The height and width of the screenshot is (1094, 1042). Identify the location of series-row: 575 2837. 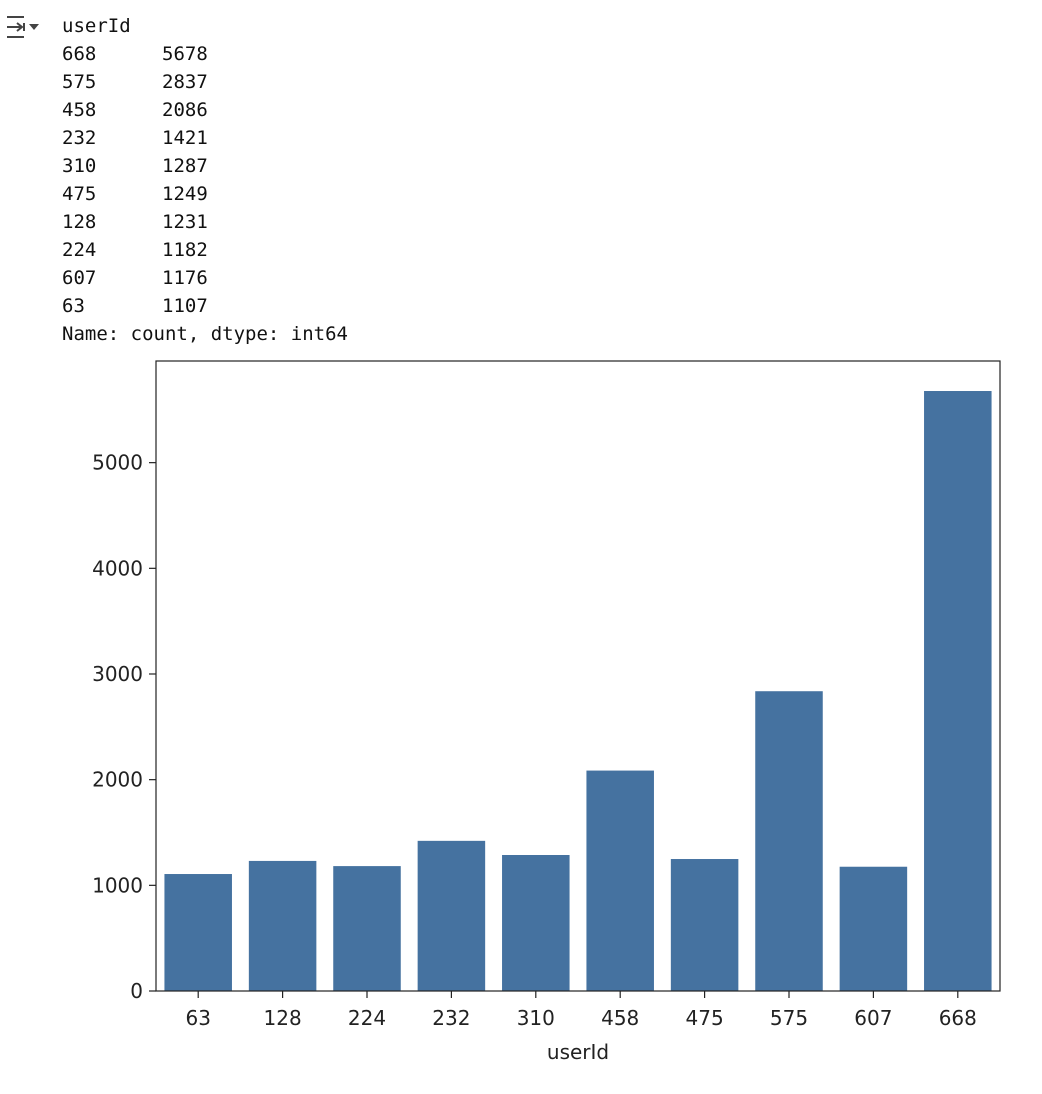
(205, 82).